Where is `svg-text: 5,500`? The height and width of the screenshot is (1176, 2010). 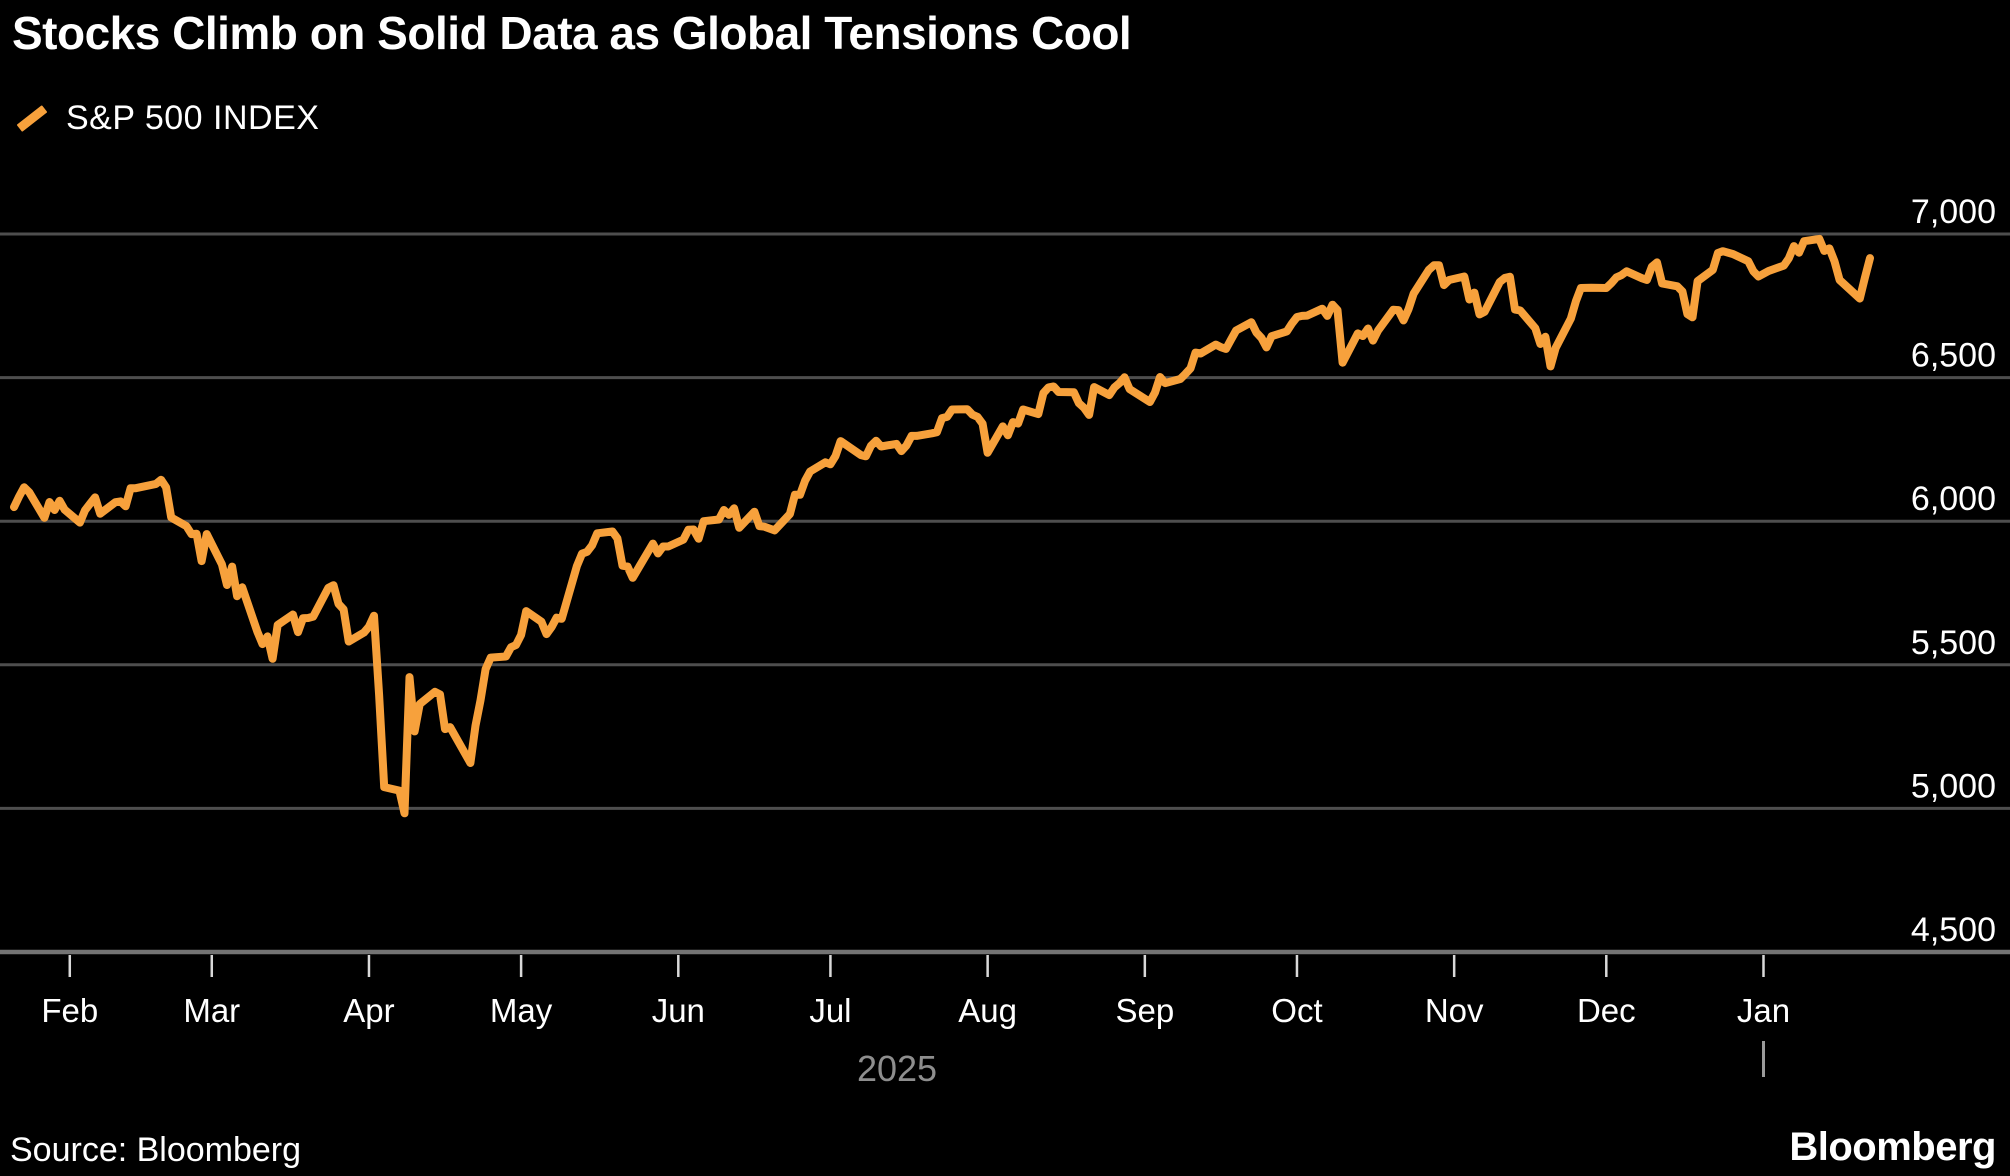
svg-text: 5,500 is located at coordinates (1953, 643).